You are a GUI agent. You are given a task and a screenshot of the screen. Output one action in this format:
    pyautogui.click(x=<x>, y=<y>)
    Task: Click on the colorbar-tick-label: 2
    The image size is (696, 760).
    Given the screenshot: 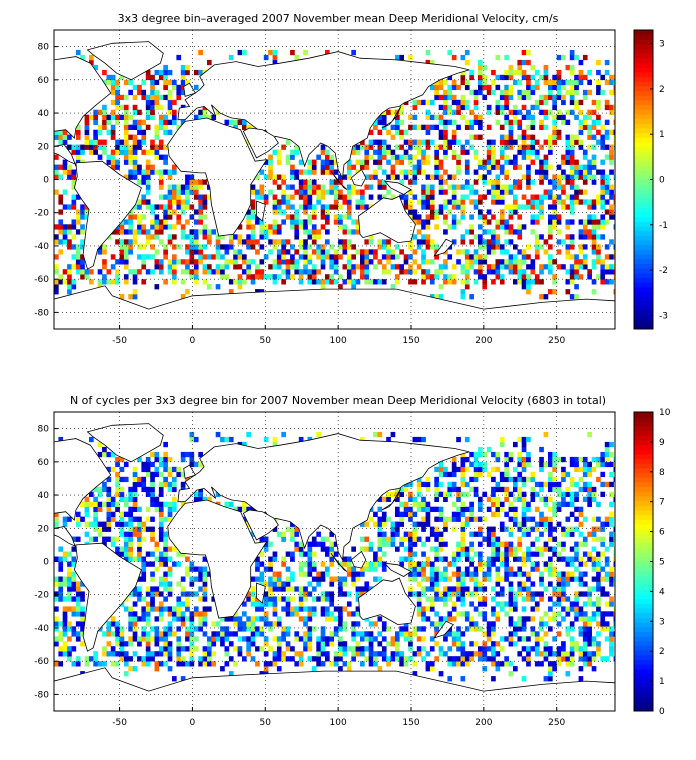 What is the action you would take?
    pyautogui.click(x=662, y=90)
    